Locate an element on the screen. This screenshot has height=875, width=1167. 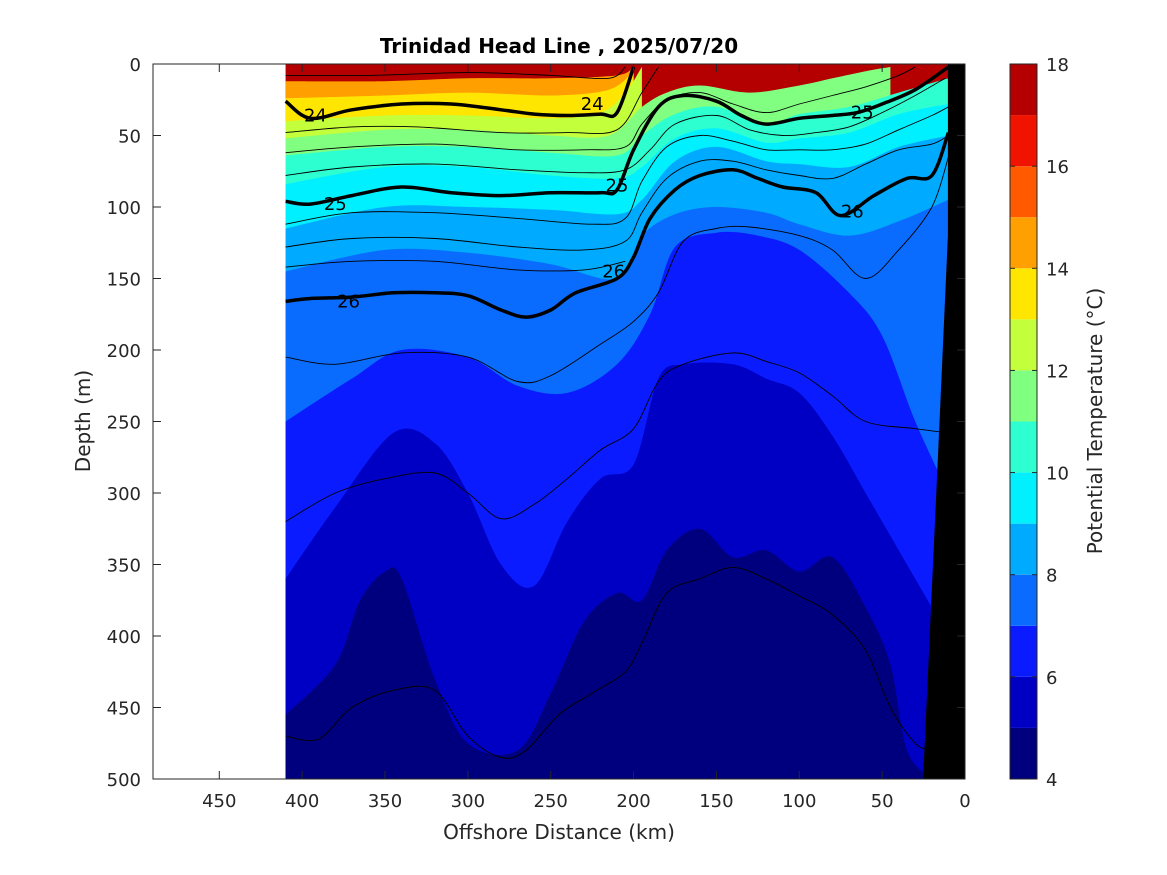
x-tick-label: 0 is located at coordinates (964, 801).